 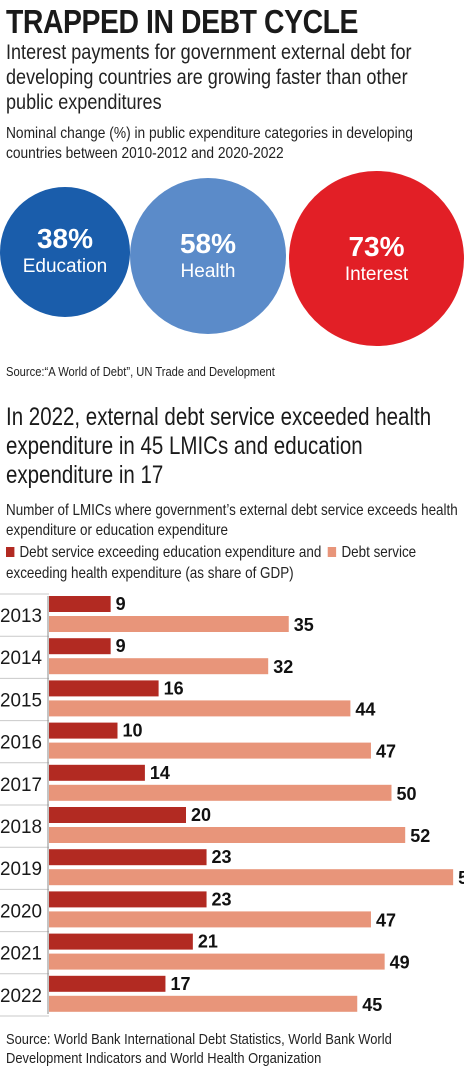 What do you see at coordinates (400, 963) in the screenshot?
I see `value-label-health: 49` at bounding box center [400, 963].